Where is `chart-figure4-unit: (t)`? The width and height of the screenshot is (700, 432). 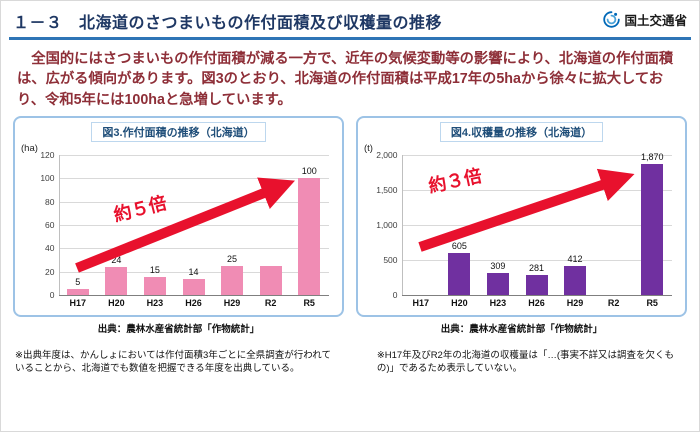
chart-figure4-unit: (t) is located at coordinates (368, 148).